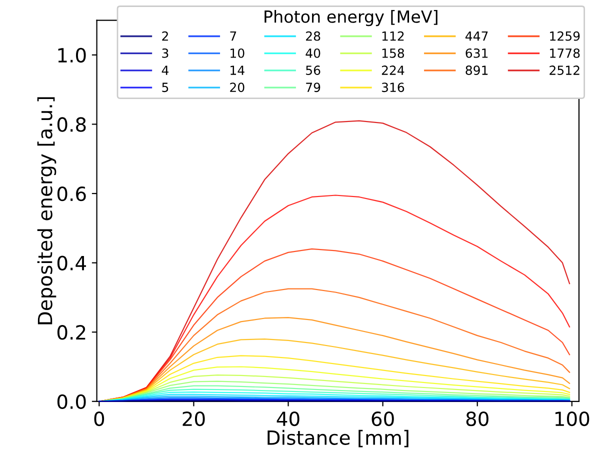 Image resolution: width=605 pixels, height=451 pixels. I want to click on x-tick-label: 40, so click(288, 418).